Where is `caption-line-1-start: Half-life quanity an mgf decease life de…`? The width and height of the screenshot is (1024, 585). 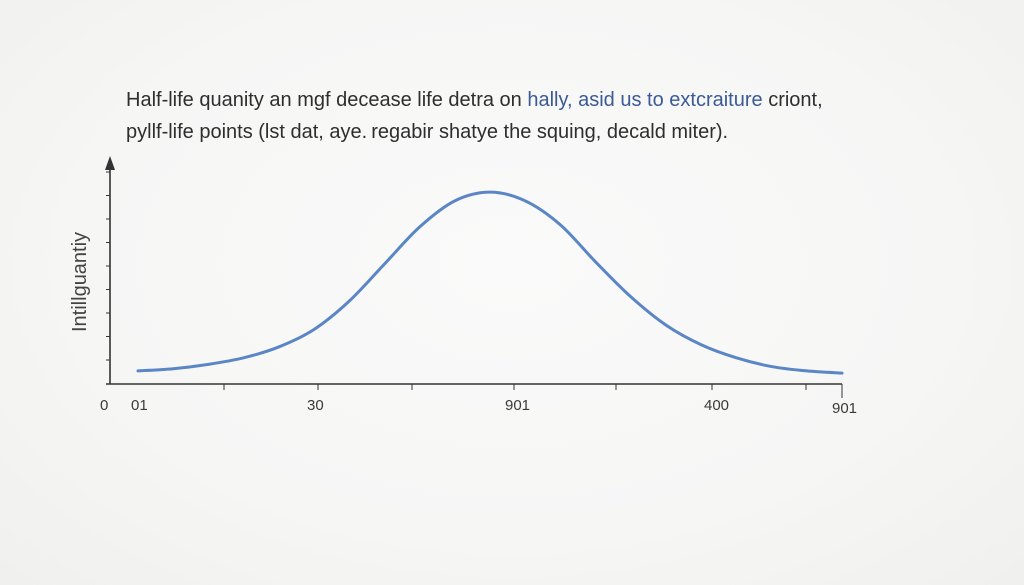
caption-line-1-start: Half-life quanity an mgf decease life de… is located at coordinates (327, 100).